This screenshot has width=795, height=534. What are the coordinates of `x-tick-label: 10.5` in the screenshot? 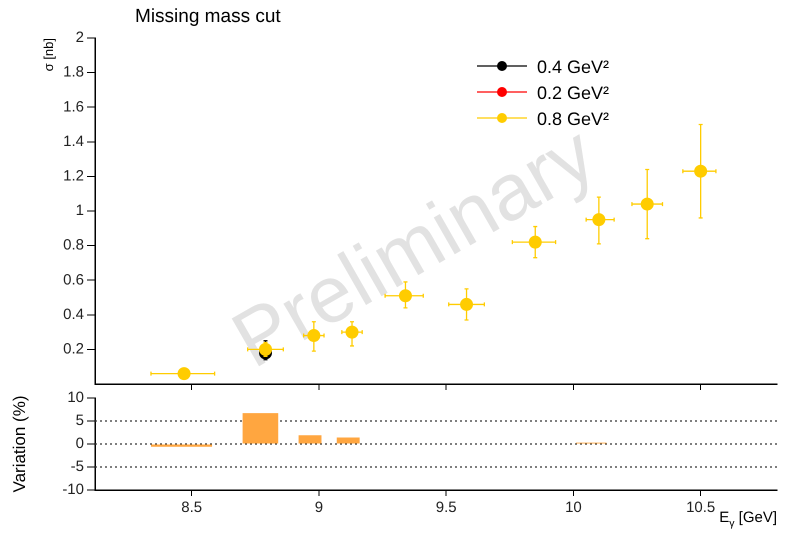 It's located at (701, 507).